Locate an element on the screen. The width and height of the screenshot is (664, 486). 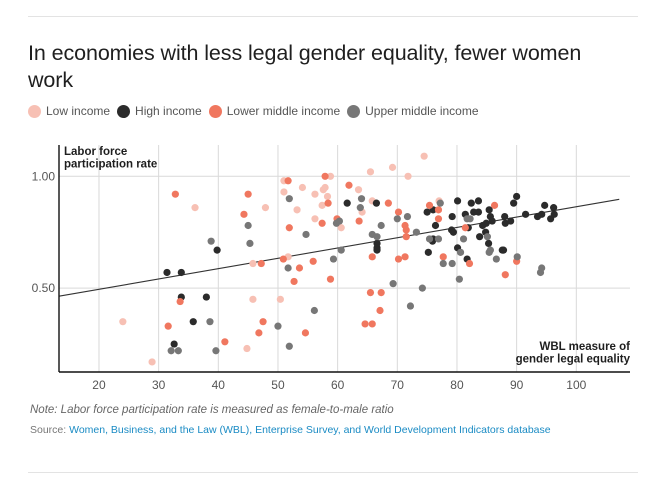
x-axis-title: WBL measure of is located at coordinates (584, 347).